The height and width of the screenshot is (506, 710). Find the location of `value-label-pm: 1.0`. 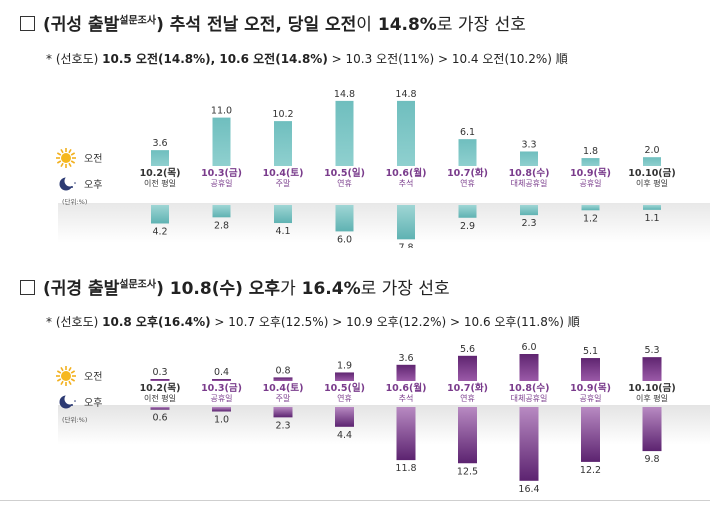

value-label-pm: 1.0 is located at coordinates (221, 420).